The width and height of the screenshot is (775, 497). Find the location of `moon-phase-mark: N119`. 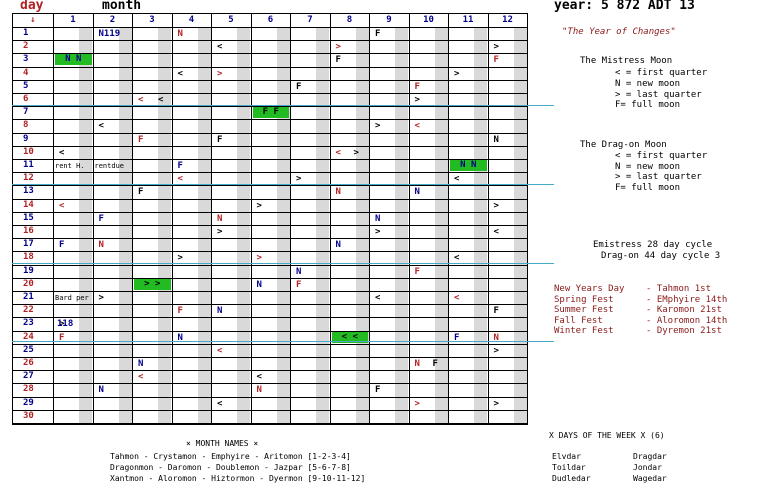

moon-phase-mark: N119 is located at coordinates (109, 34).